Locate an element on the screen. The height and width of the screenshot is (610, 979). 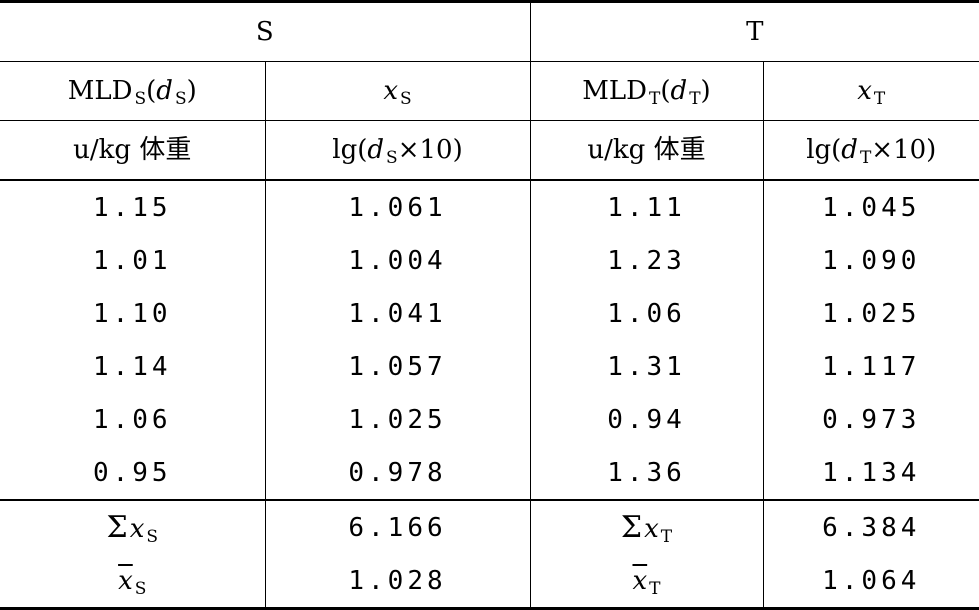
sum-s-value: 6.166 is located at coordinates (398, 527).